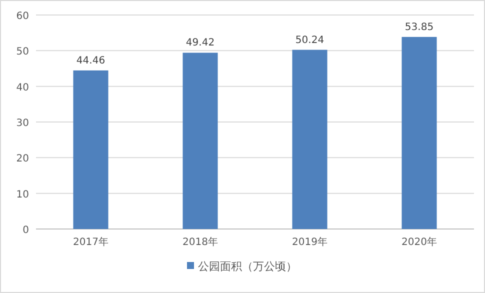 This screenshot has width=485, height=293. I want to click on y-tick-label: 10, so click(22, 194).